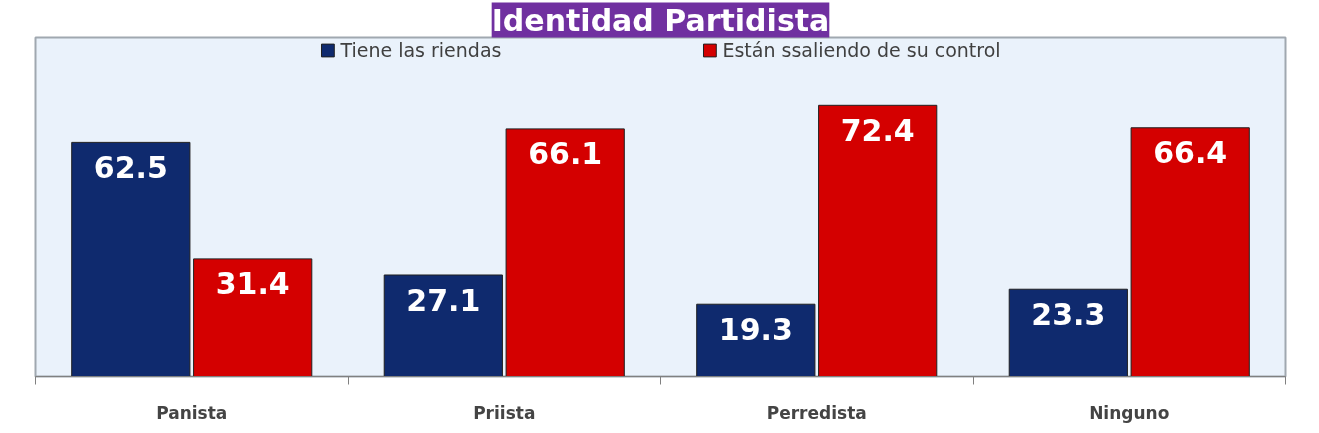 Image resolution: width=1319 pixels, height=433 pixels. Describe the element at coordinates (130, 167) in the screenshot. I see `data-label: 62.5` at that location.